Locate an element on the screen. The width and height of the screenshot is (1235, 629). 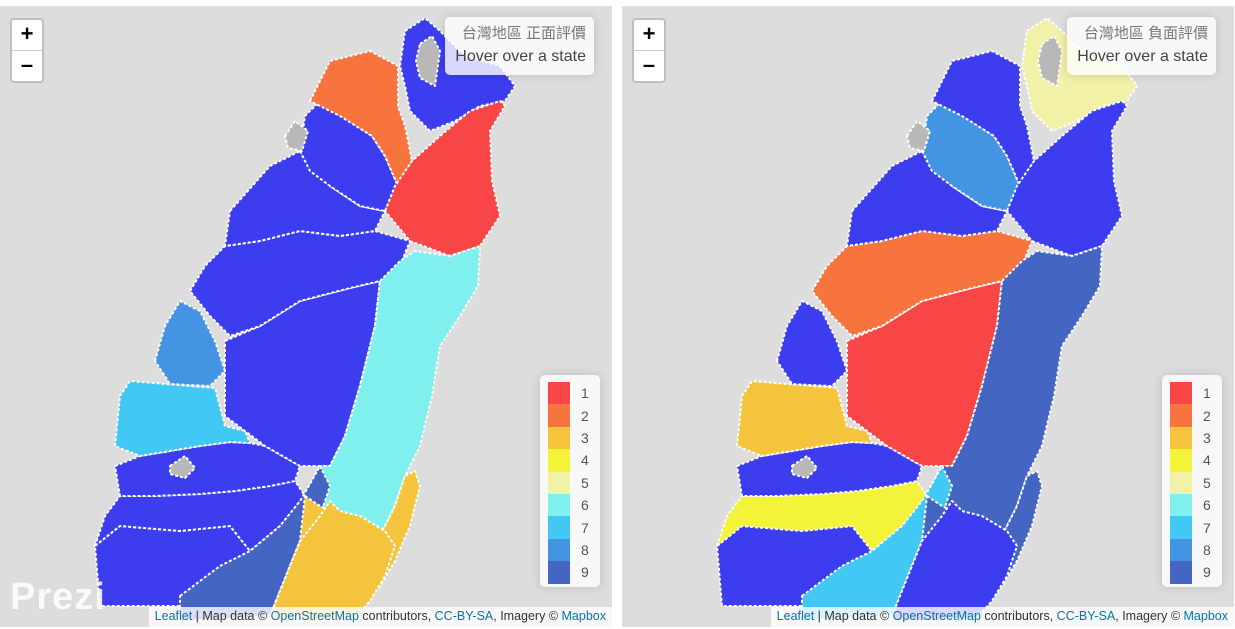
legend-label: 5 is located at coordinates (585, 482).